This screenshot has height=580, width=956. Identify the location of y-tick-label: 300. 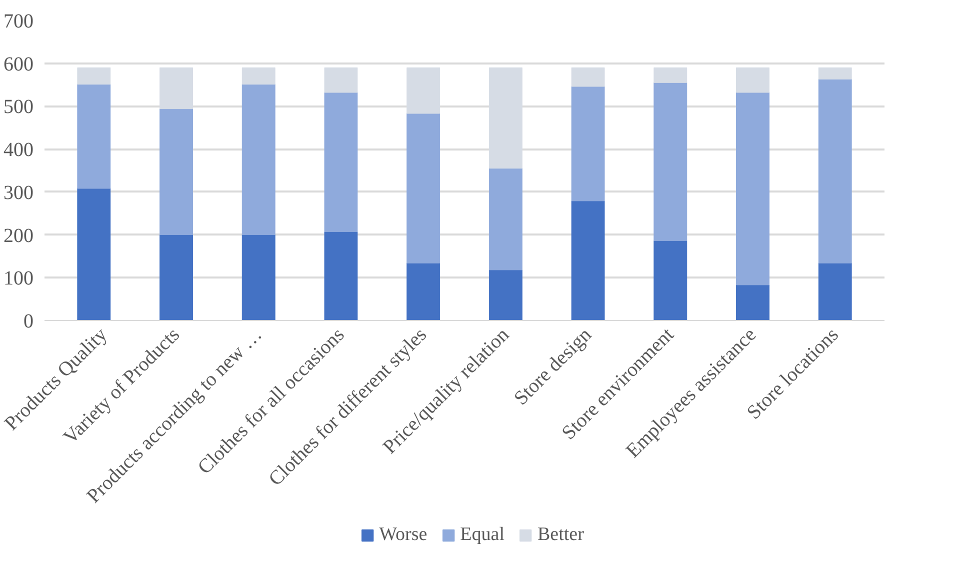
(19, 193).